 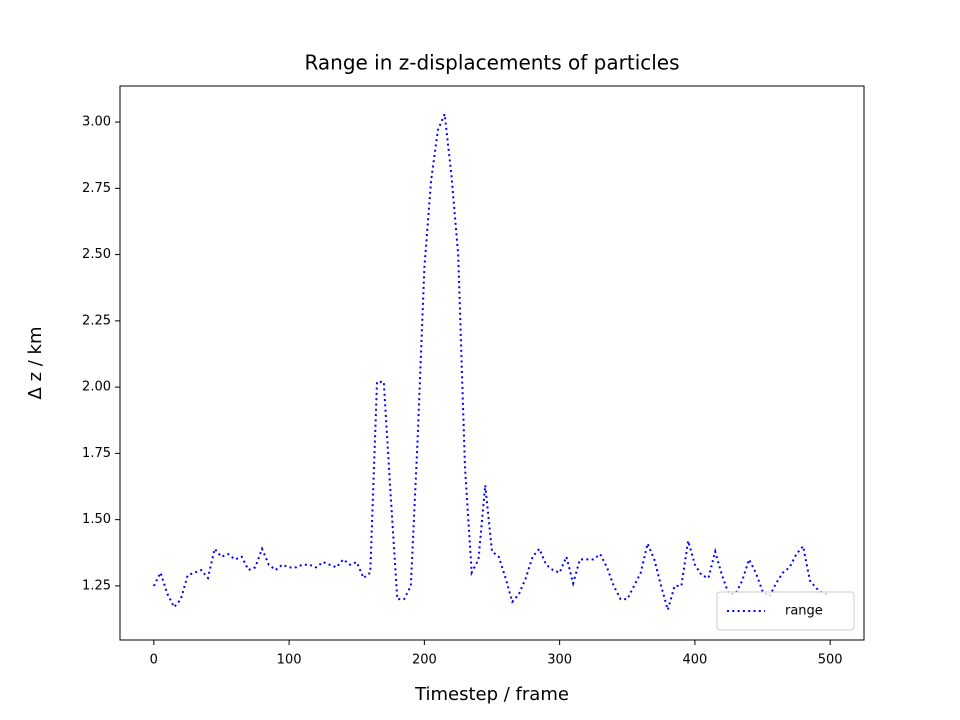 I want to click on y-tick-label: 3.00, so click(x=96, y=122).